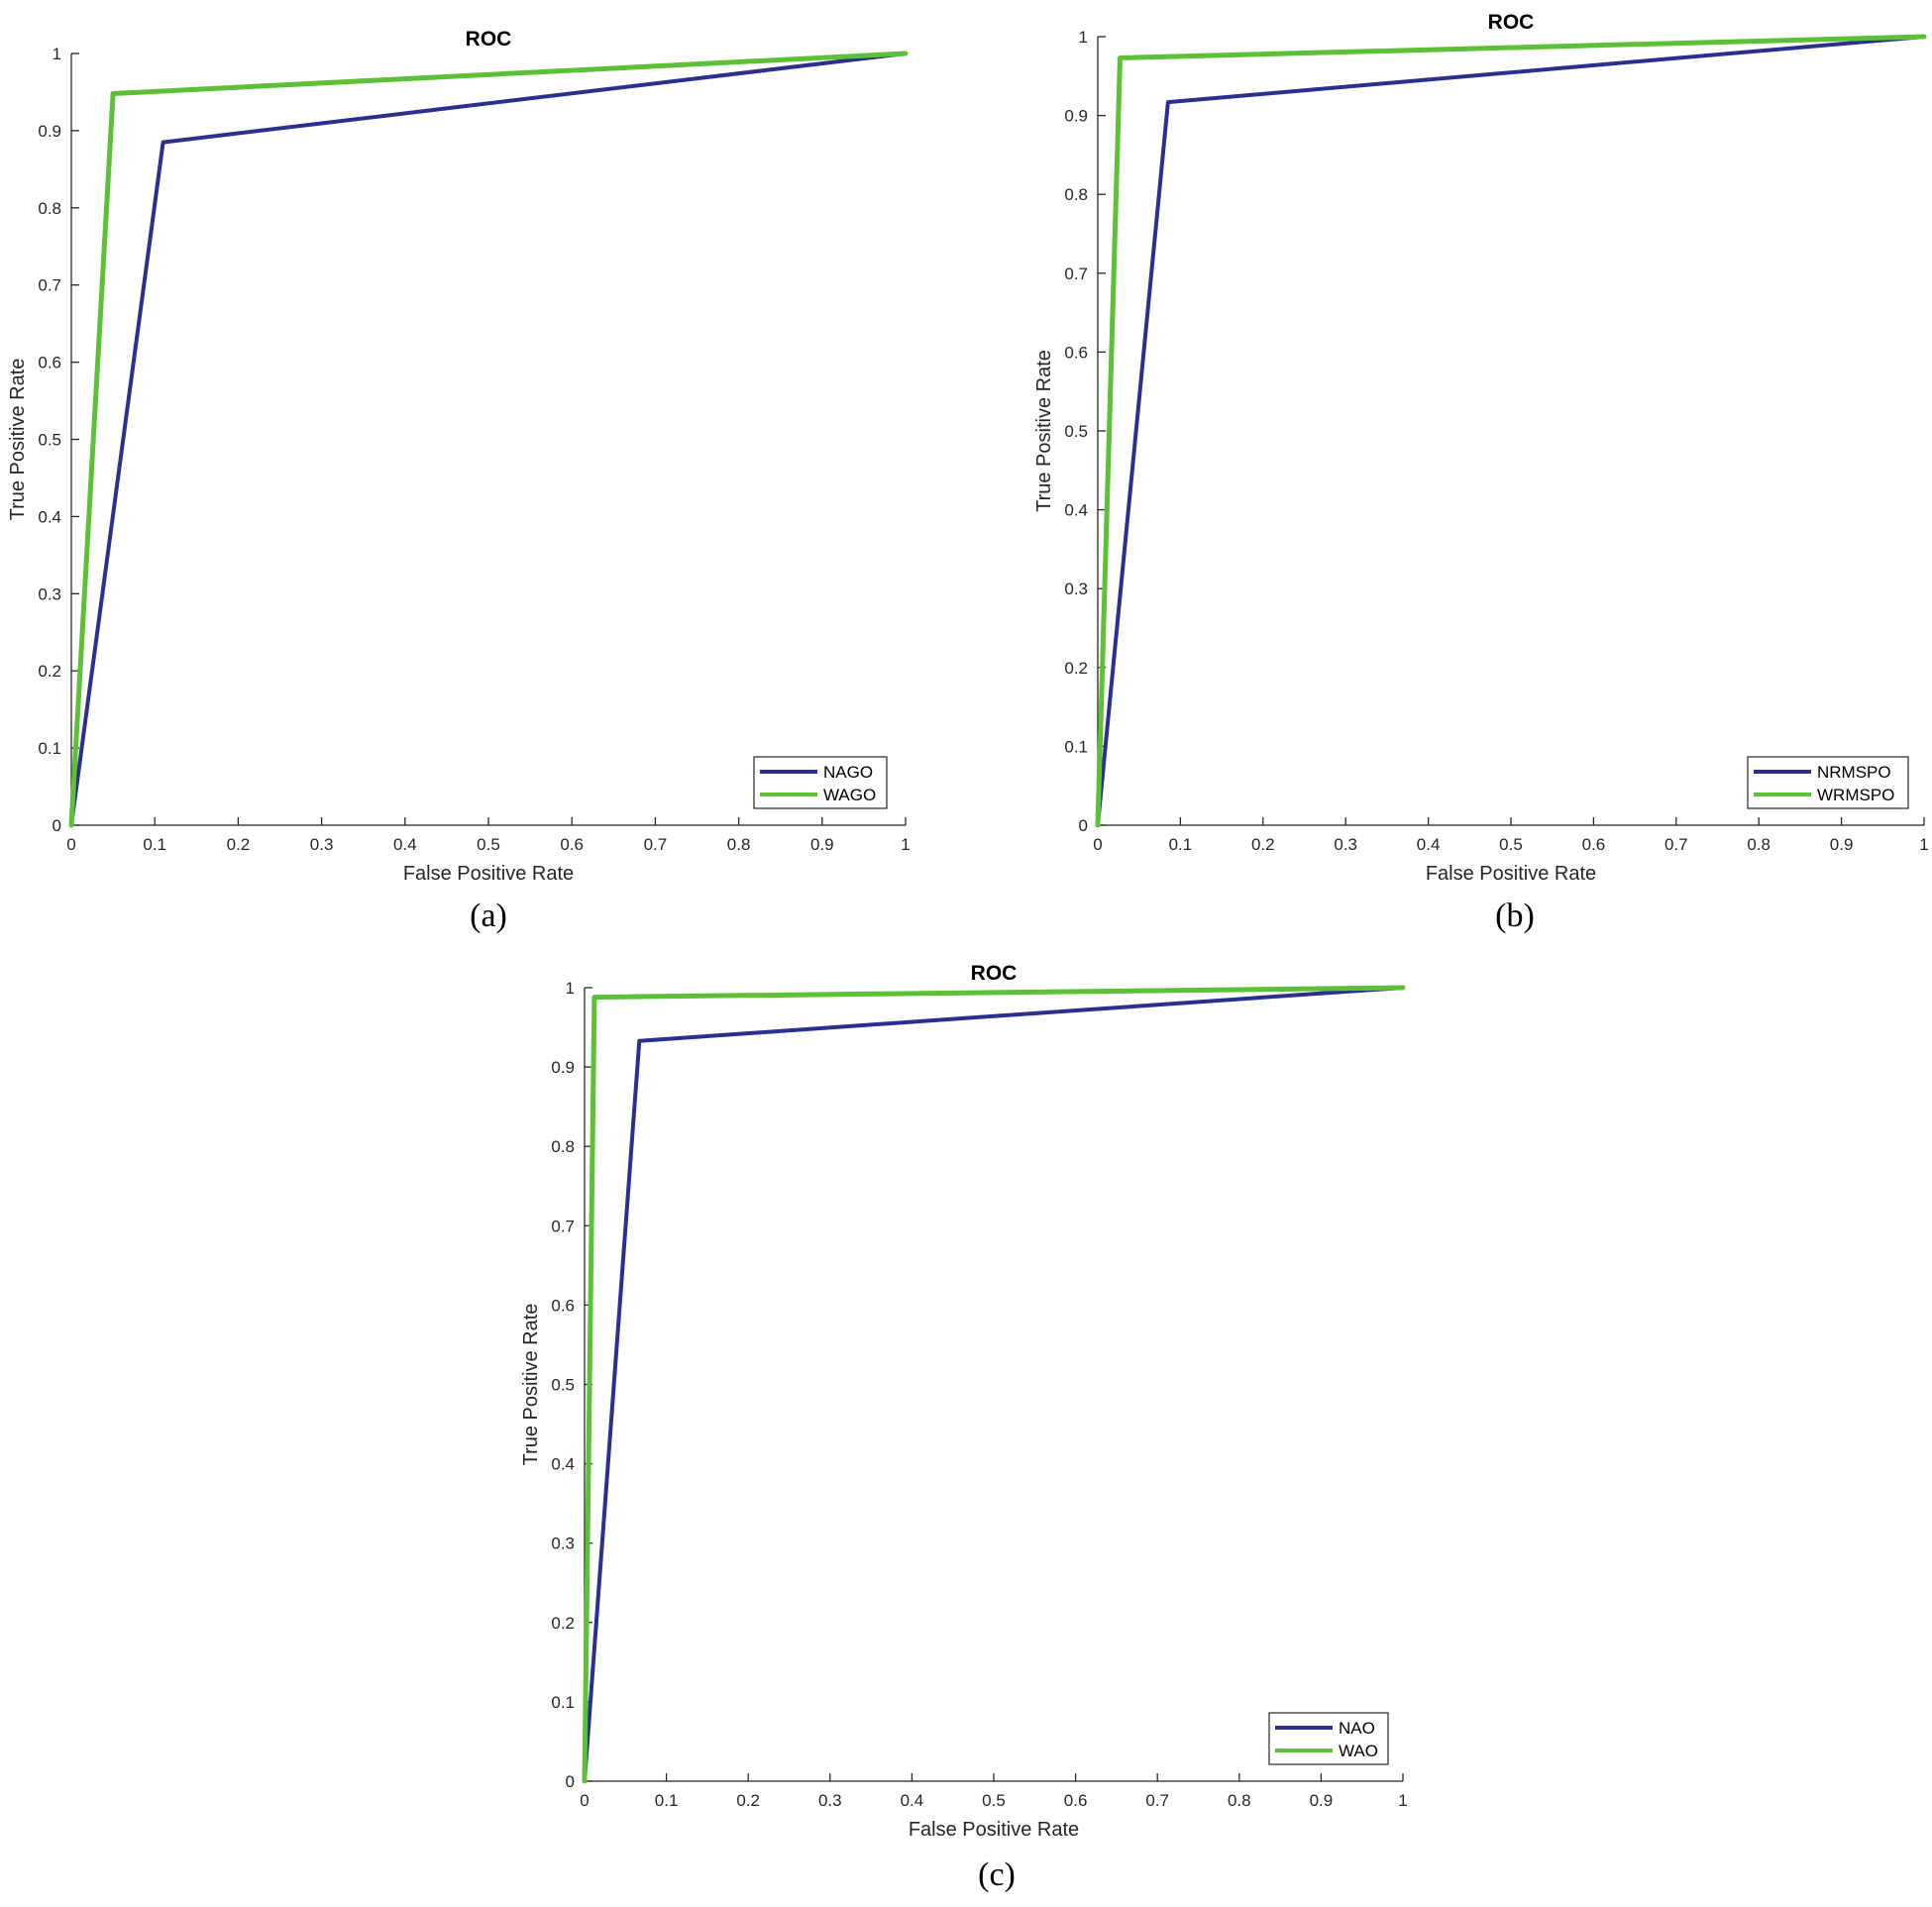 The width and height of the screenshot is (1932, 1907). What do you see at coordinates (1856, 795) in the screenshot?
I see `legend-label: WRMSPO` at bounding box center [1856, 795].